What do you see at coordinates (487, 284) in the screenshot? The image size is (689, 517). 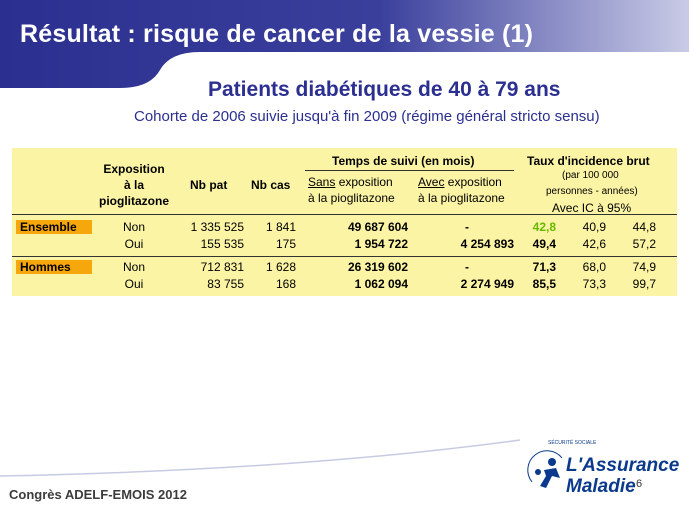 I see `table-cell: 2 274 949` at bounding box center [487, 284].